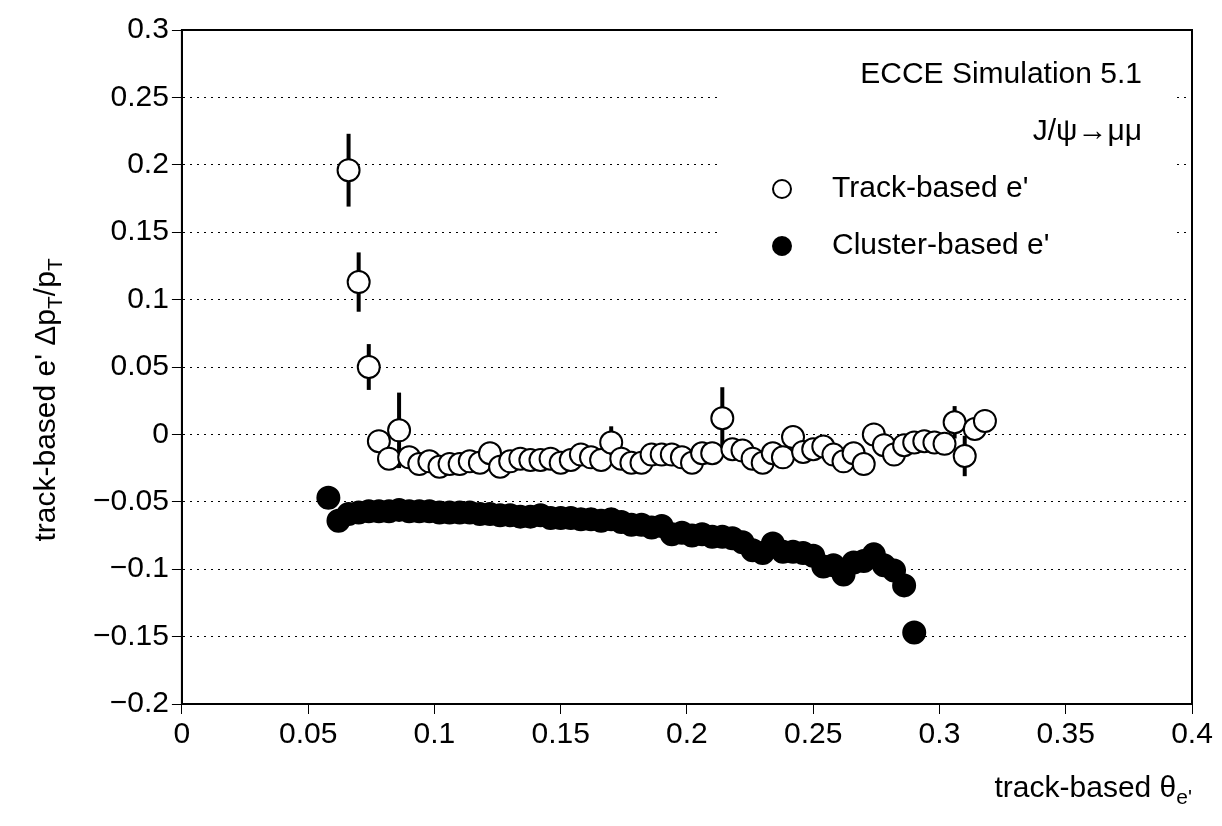 The height and width of the screenshot is (826, 1222). What do you see at coordinates (1087, 130) in the screenshot?
I see `annotation: J/ψ→μμ` at bounding box center [1087, 130].